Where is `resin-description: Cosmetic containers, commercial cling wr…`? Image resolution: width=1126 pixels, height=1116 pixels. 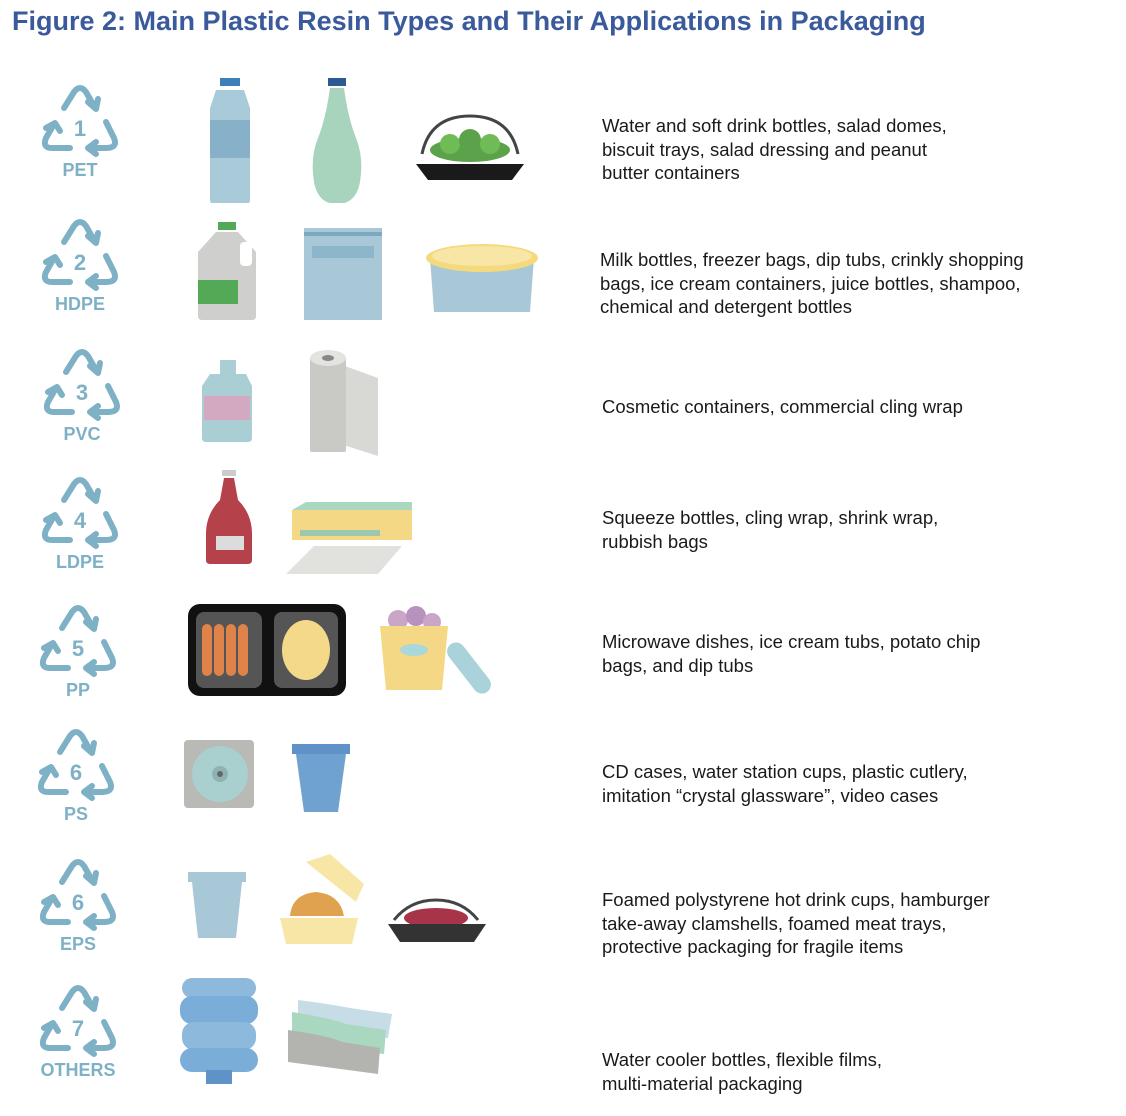
resin-description: Cosmetic containers, commercial cling wr… is located at coordinates (782, 406).